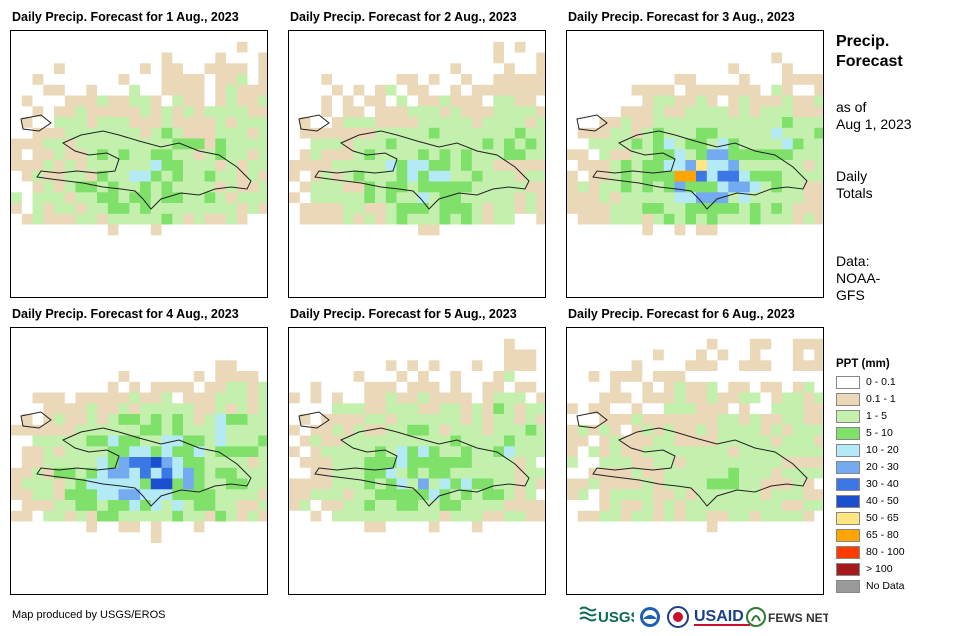 This screenshot has height=636, width=970. I want to click on panel-title-3: Daily Precip. Forecast for 3 Aug., 2023, so click(681, 17).